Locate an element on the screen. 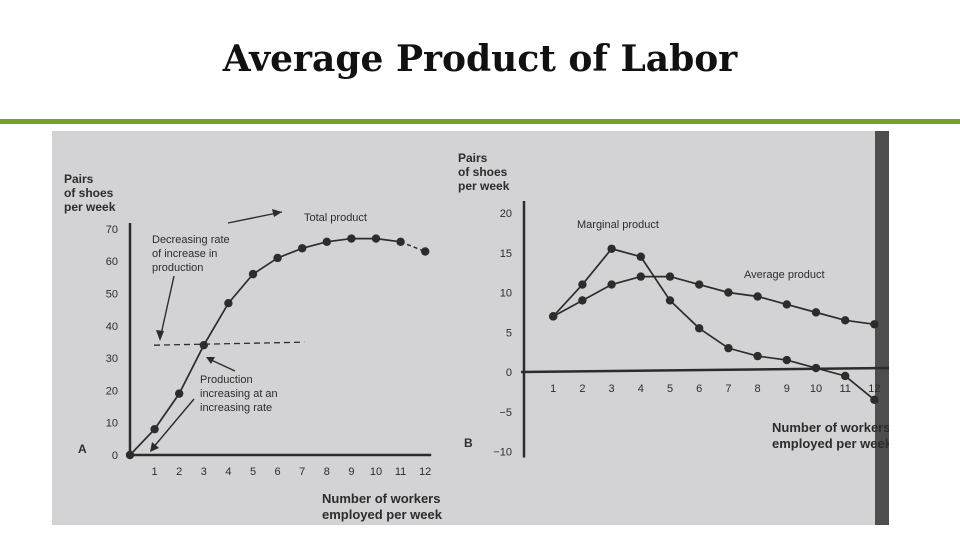 The width and height of the screenshot is (960, 540). panelB-ylabel-2: of shoes is located at coordinates (483, 172).